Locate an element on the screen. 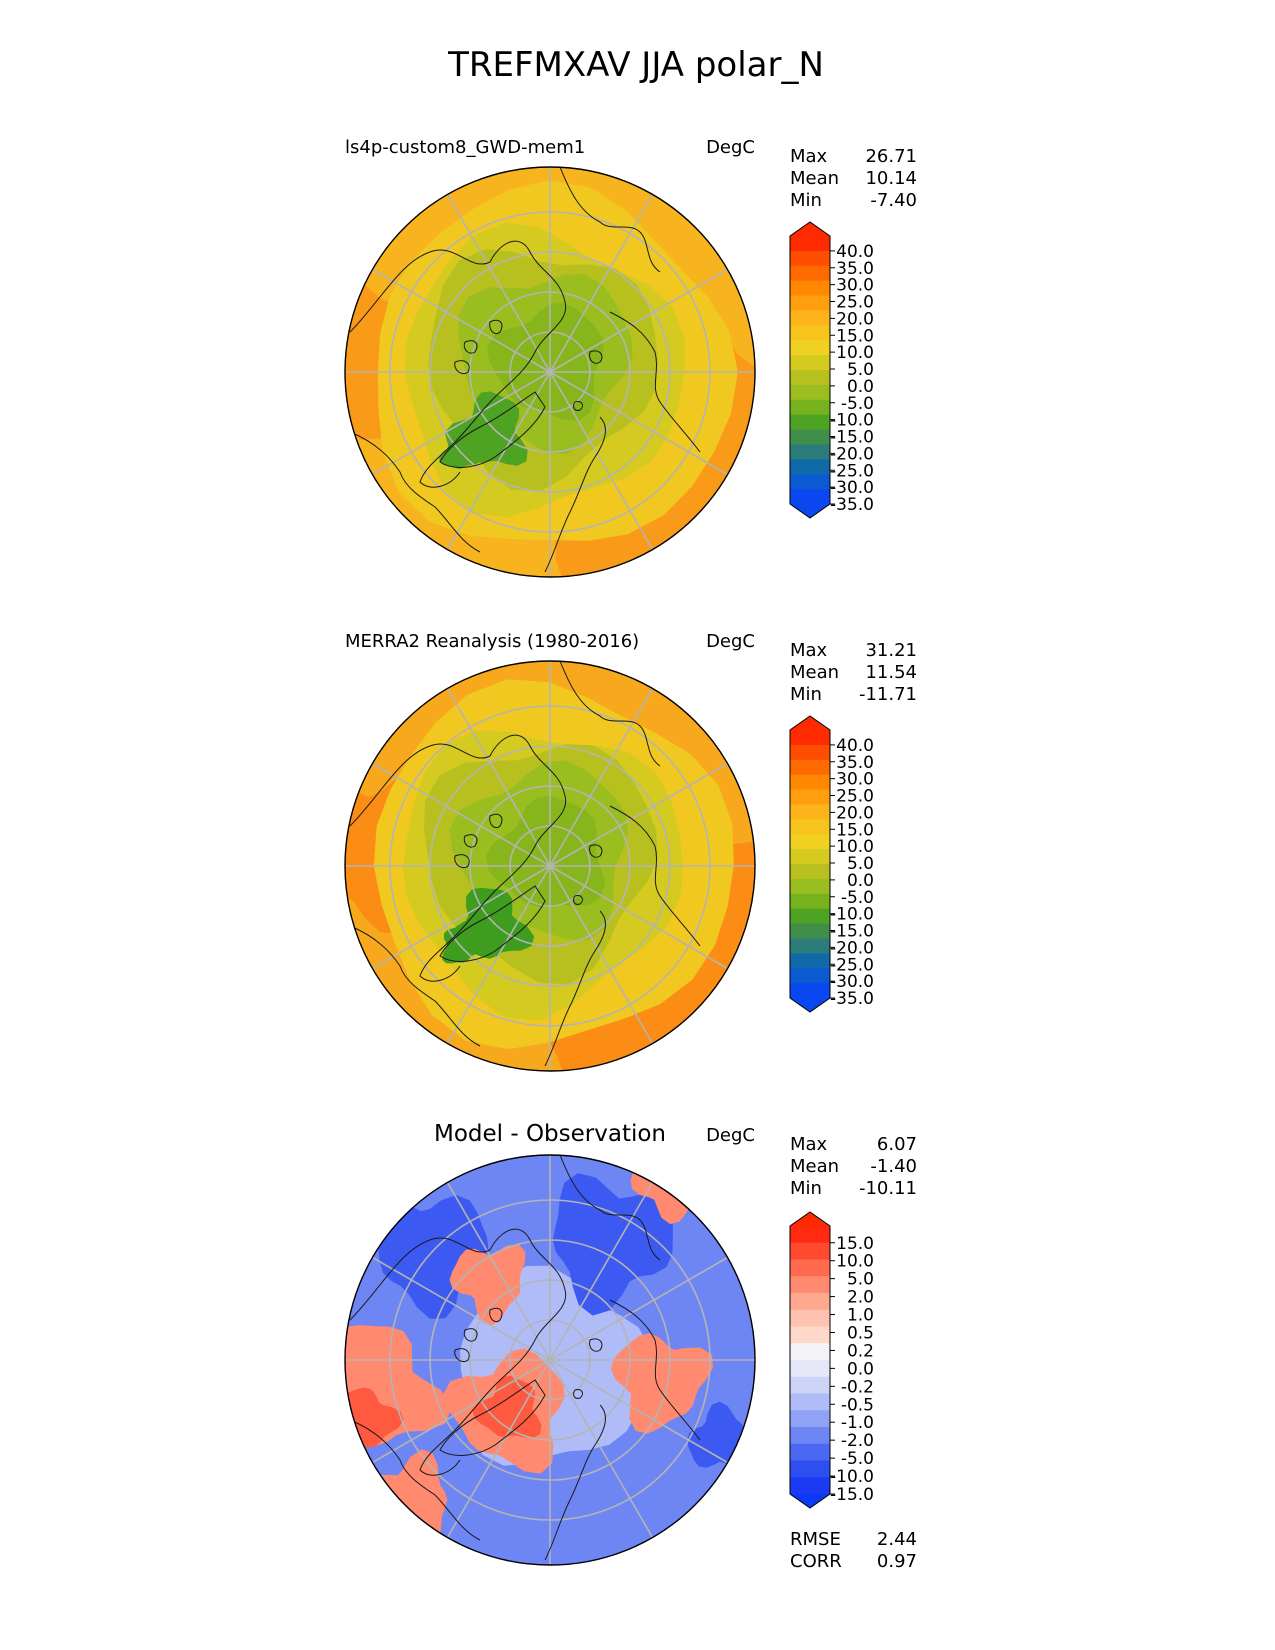 The height and width of the screenshot is (1650, 1275). colorbar-tick-label: -0.5 is located at coordinates (857, 1405).